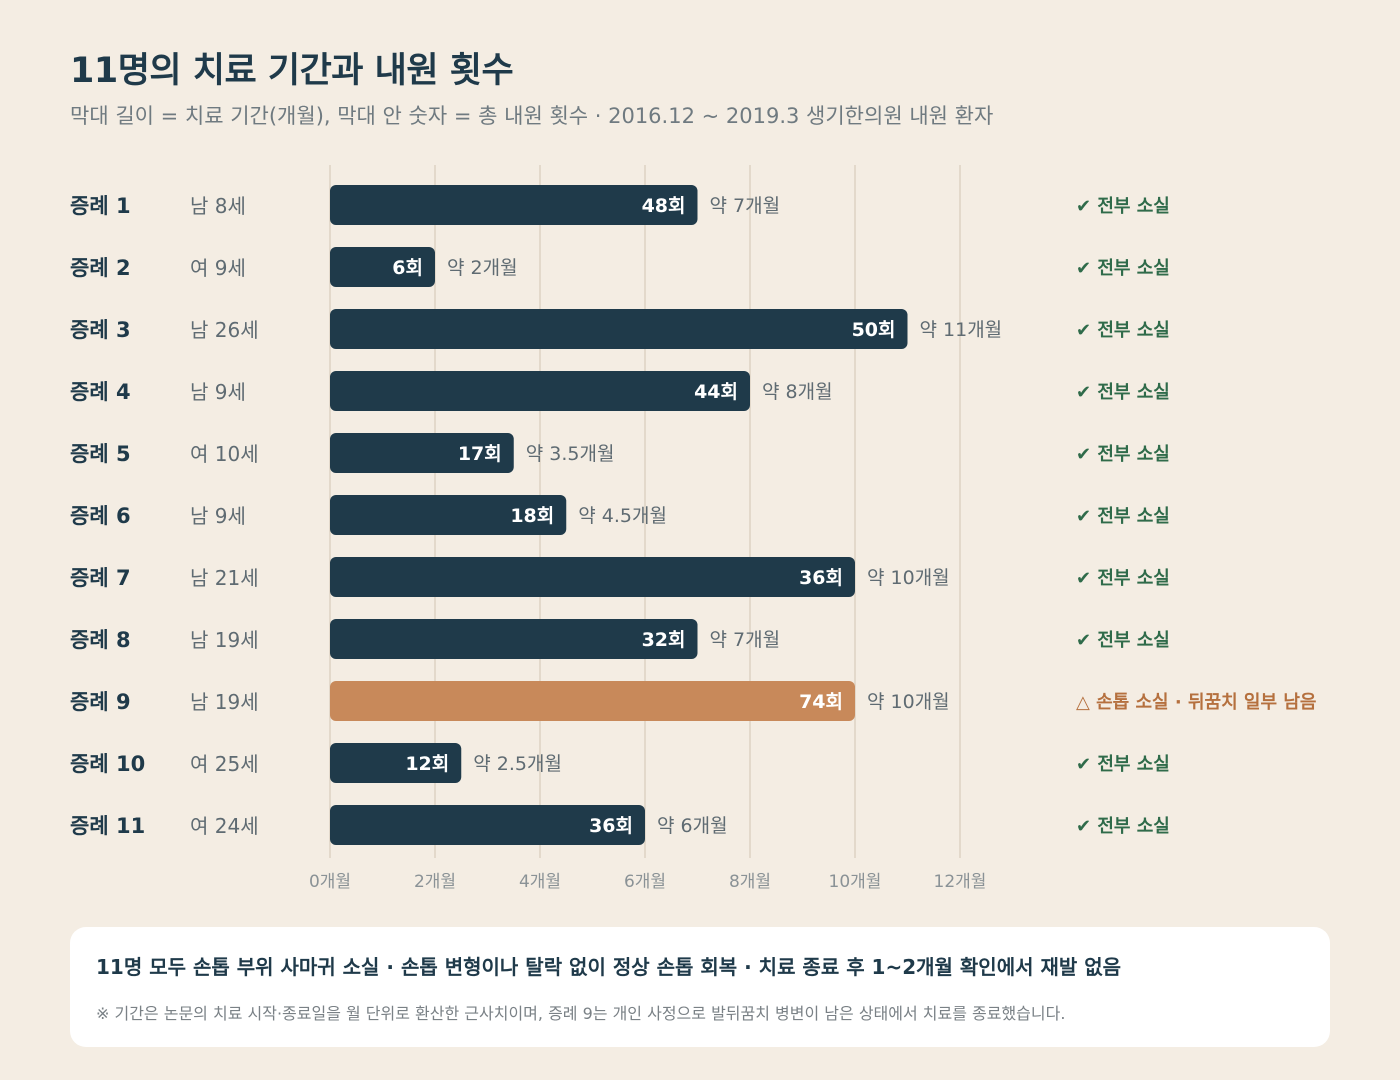 The height and width of the screenshot is (1080, 1400). I want to click on x-tick-label: 4개월, so click(540, 882).